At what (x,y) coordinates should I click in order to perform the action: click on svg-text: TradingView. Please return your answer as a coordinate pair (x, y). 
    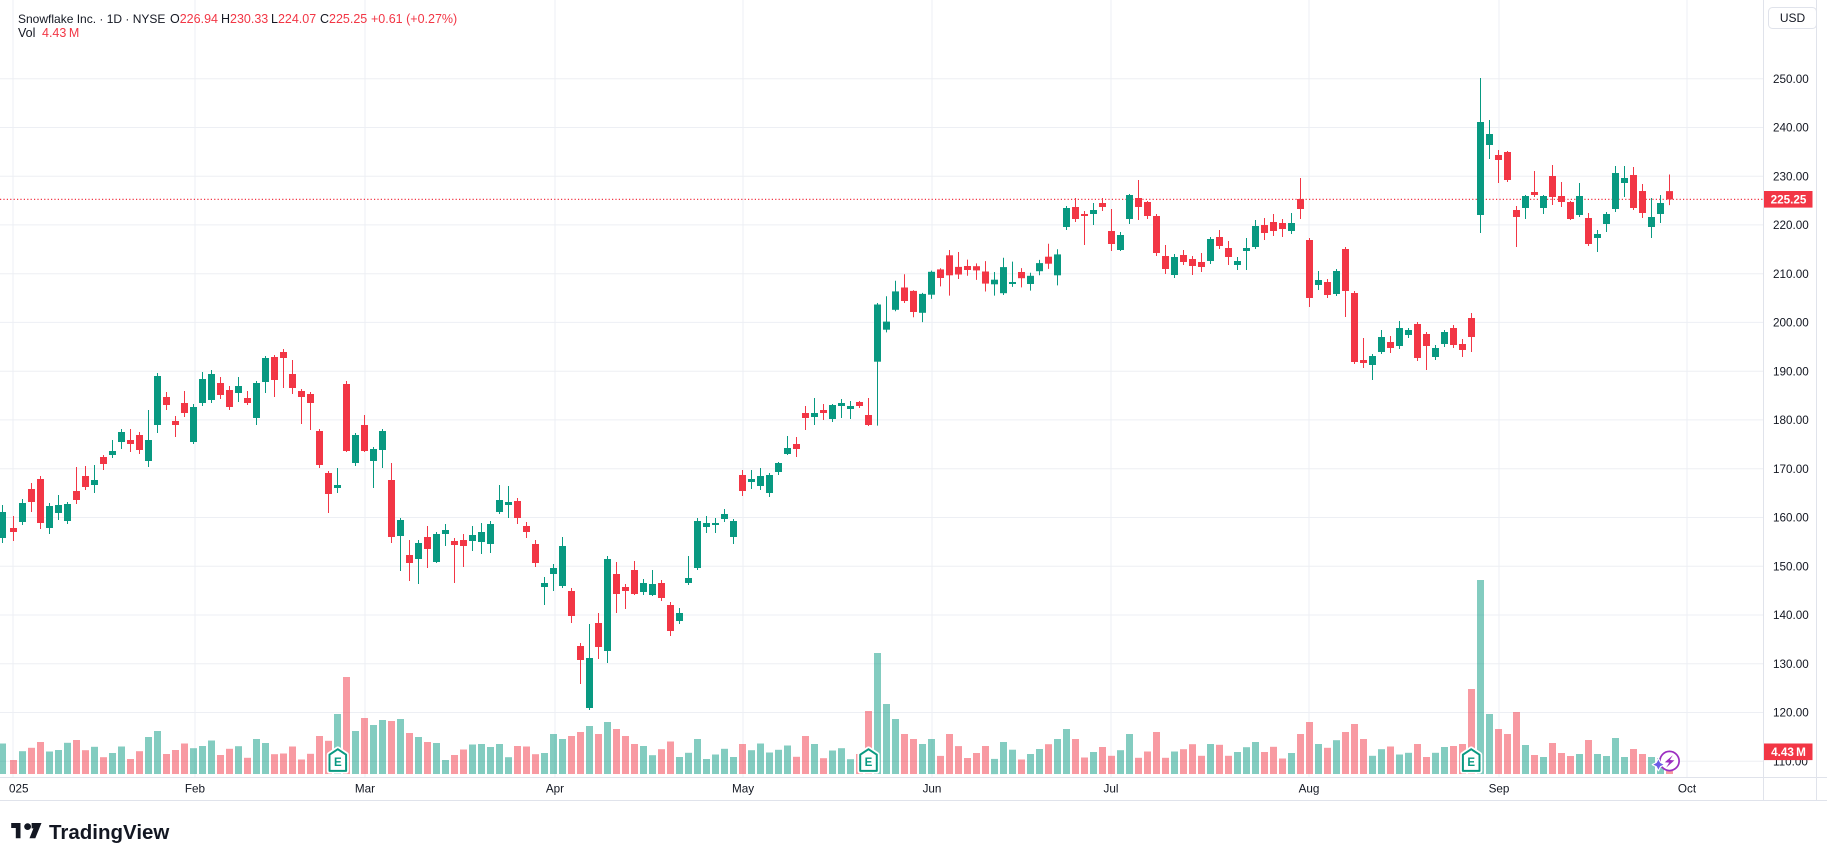
    Looking at the image, I should click on (109, 832).